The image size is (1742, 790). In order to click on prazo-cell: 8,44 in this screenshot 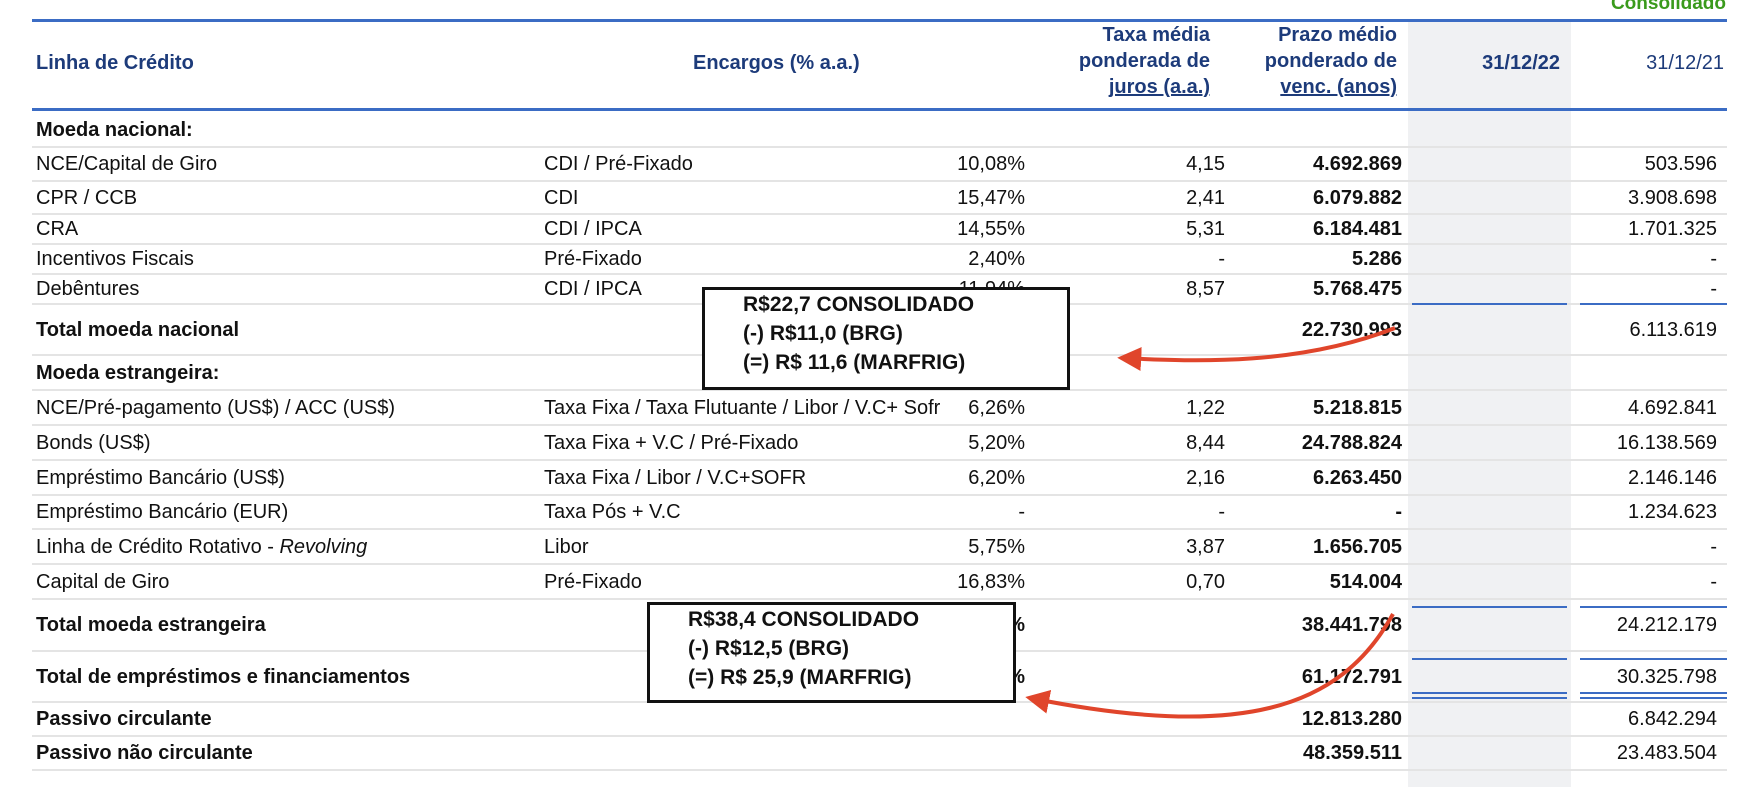, I will do `click(1205, 442)`.